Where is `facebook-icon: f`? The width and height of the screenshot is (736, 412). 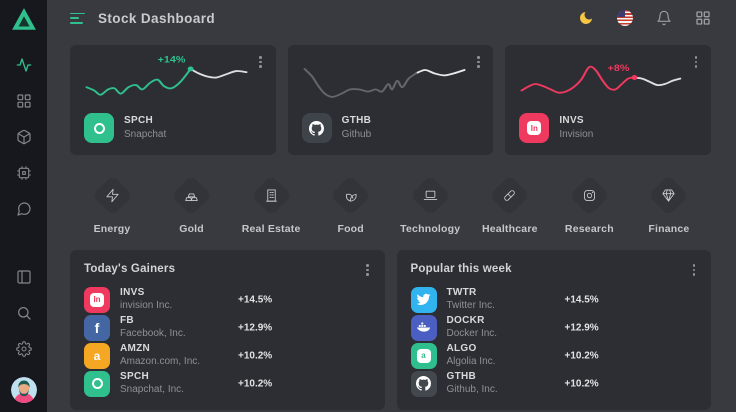
facebook-icon: f is located at coordinates (97, 327).